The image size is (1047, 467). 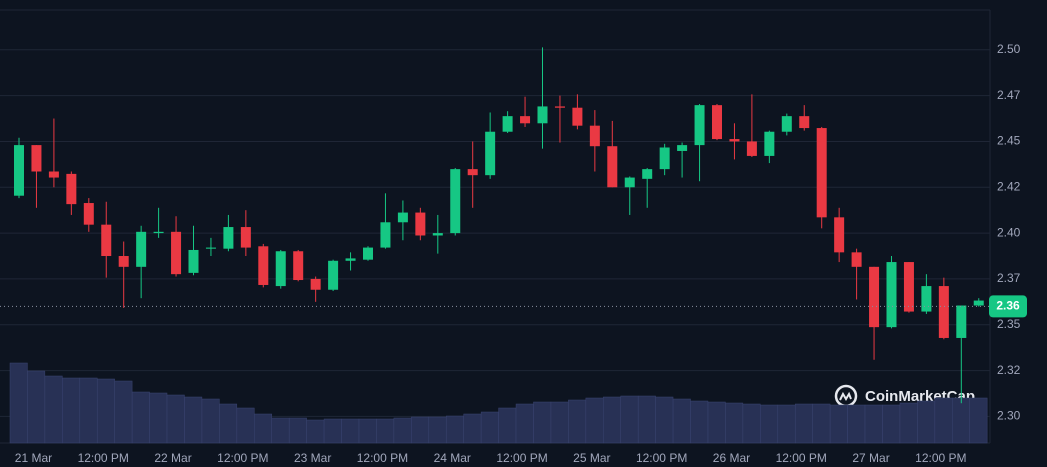 I want to click on y-tick-label: 2.50, so click(x=1009, y=49).